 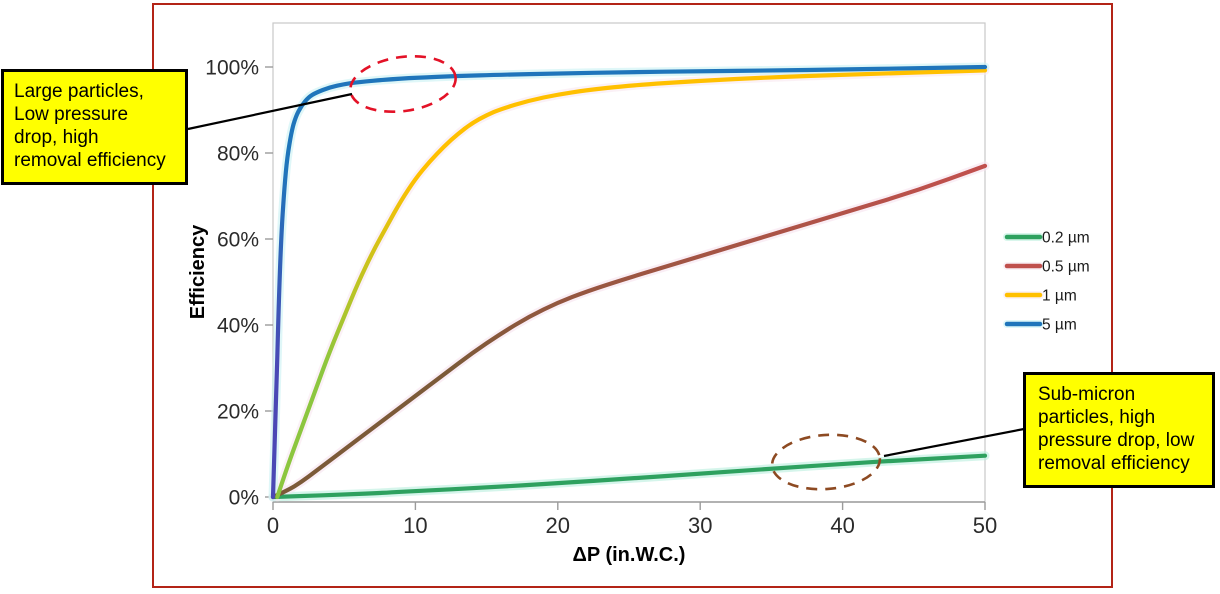 I want to click on highlight-ellipse-large-particles, so click(x=403, y=84).